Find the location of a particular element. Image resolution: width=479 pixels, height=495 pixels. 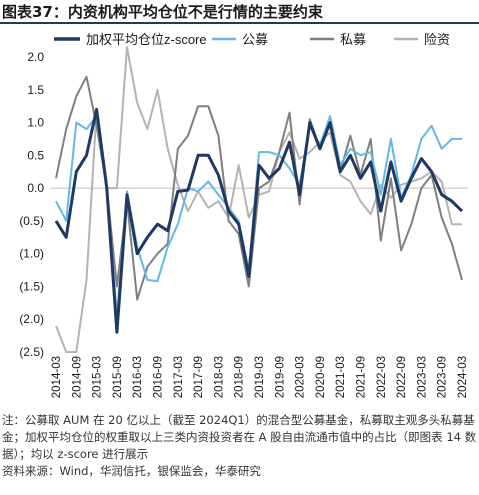

x-tick-label: 2014-09 is located at coordinates (77, 377).